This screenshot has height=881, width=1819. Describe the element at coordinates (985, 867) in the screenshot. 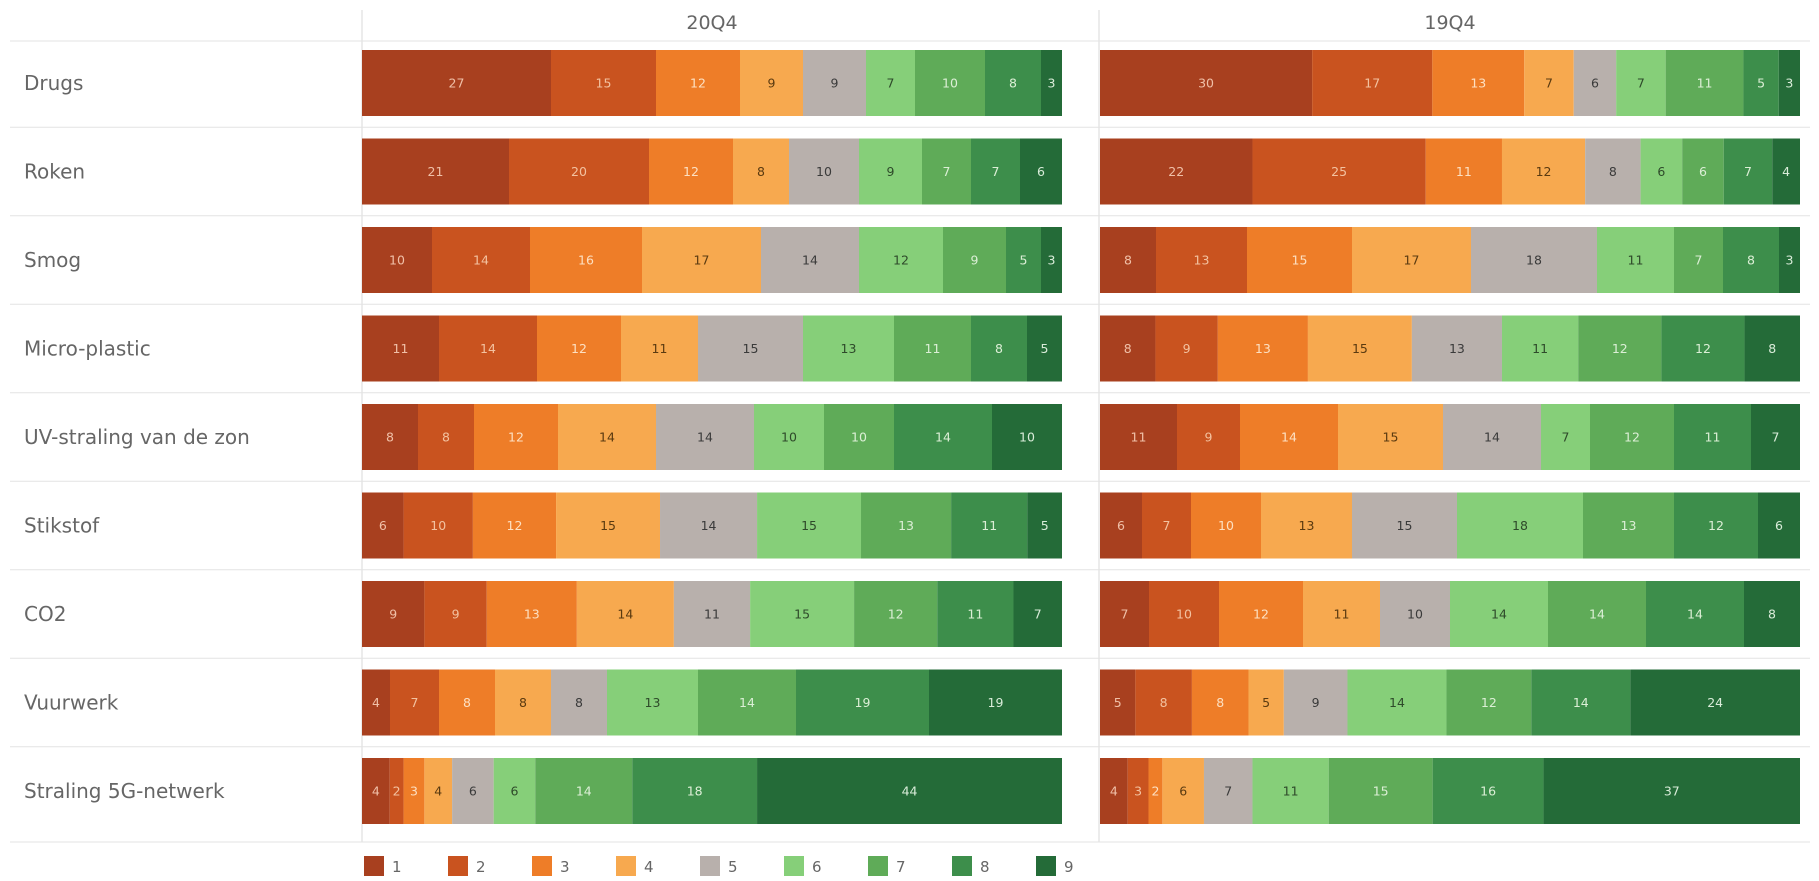

I see `legend-label: 8` at that location.